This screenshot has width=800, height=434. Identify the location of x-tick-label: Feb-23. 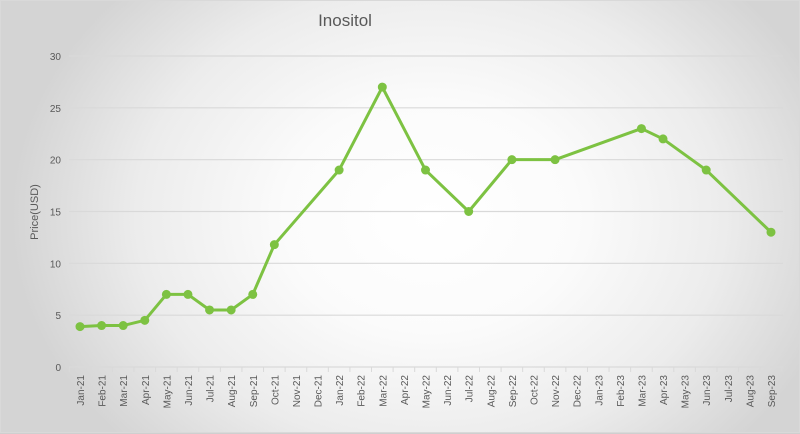
(621, 391).